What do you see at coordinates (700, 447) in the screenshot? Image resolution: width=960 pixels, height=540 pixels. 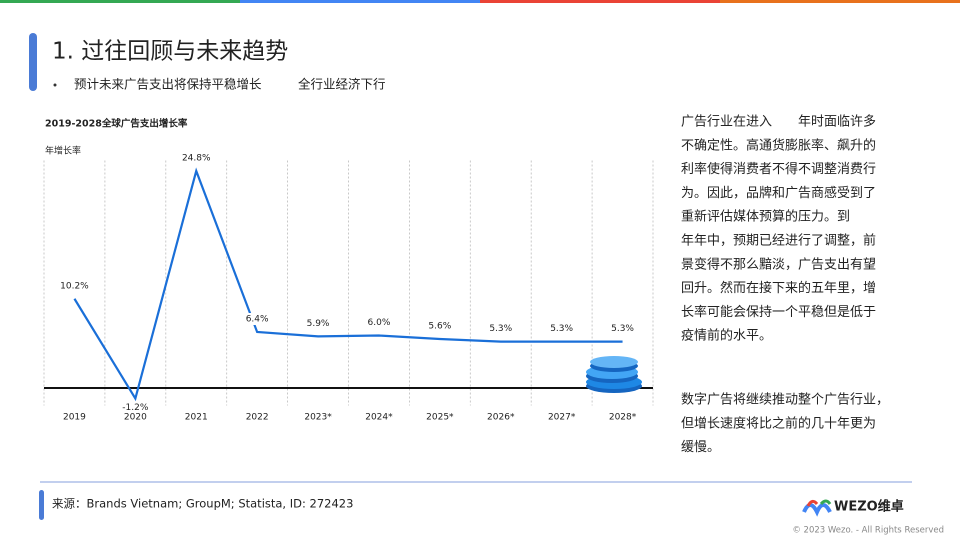 I see `body-text: 缓慢。` at bounding box center [700, 447].